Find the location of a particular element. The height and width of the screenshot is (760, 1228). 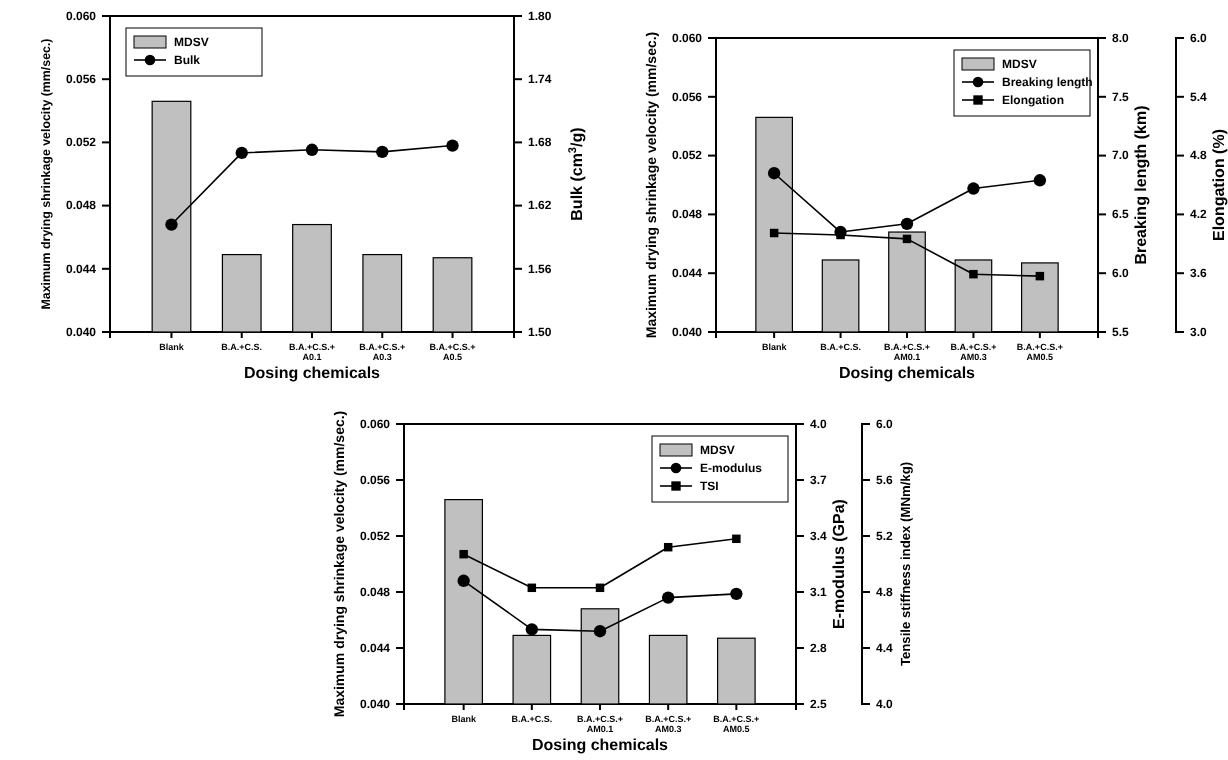

y2-axis-title: E-modulus (GPa) is located at coordinates (839, 563).